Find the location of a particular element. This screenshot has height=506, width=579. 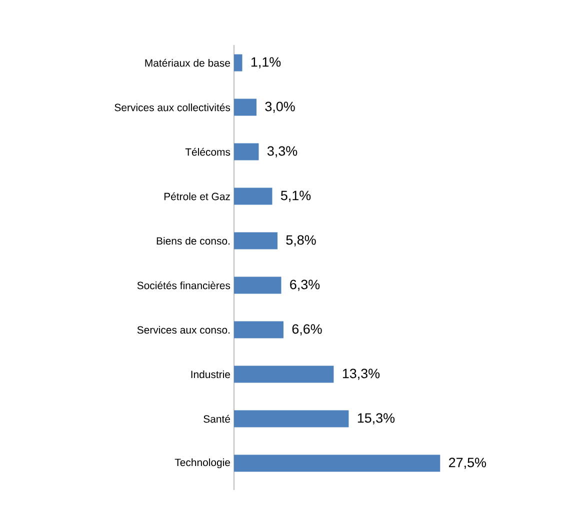

y-tick-label: Matériaux de base is located at coordinates (187, 62).